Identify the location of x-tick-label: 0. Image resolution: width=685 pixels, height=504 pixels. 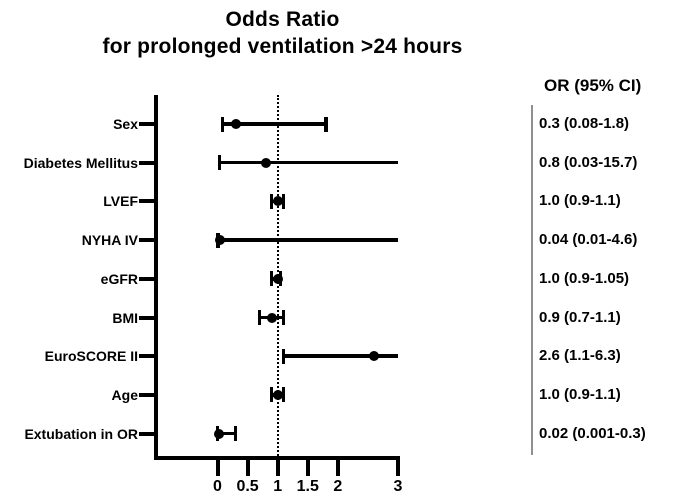
(217, 486).